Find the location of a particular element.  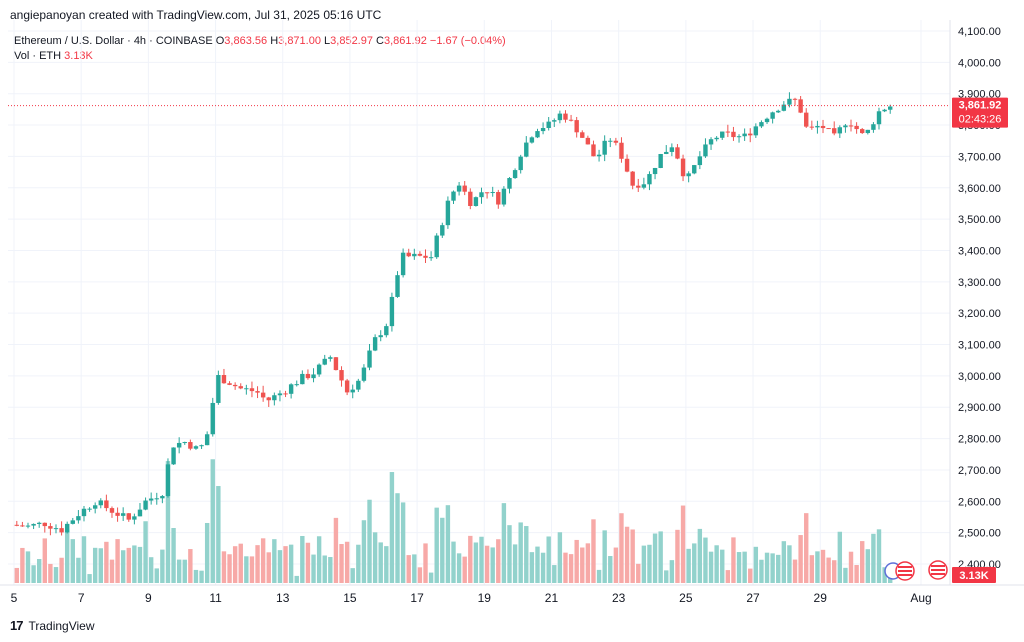

price-tick-label: 3,100.00 is located at coordinates (979, 346).